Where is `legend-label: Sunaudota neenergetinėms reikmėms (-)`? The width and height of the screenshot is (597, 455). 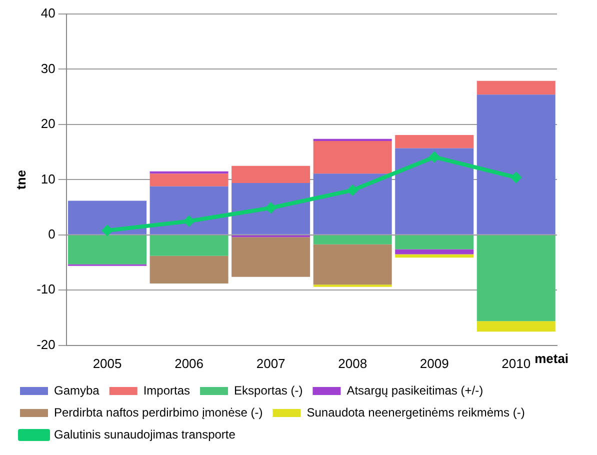
legend-label: Sunaudota neenergetinėms reikmėms (-) is located at coordinates (415, 412).